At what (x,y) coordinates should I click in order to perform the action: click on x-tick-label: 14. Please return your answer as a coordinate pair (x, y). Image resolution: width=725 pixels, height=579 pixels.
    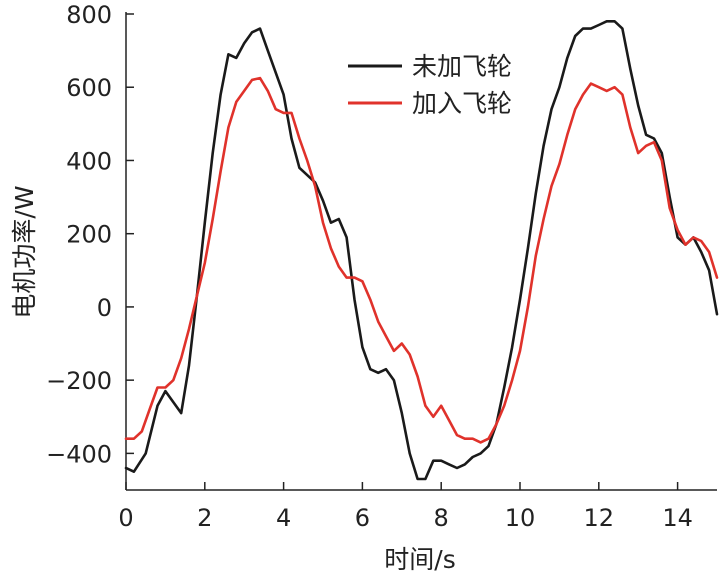
    Looking at the image, I should click on (677, 518).